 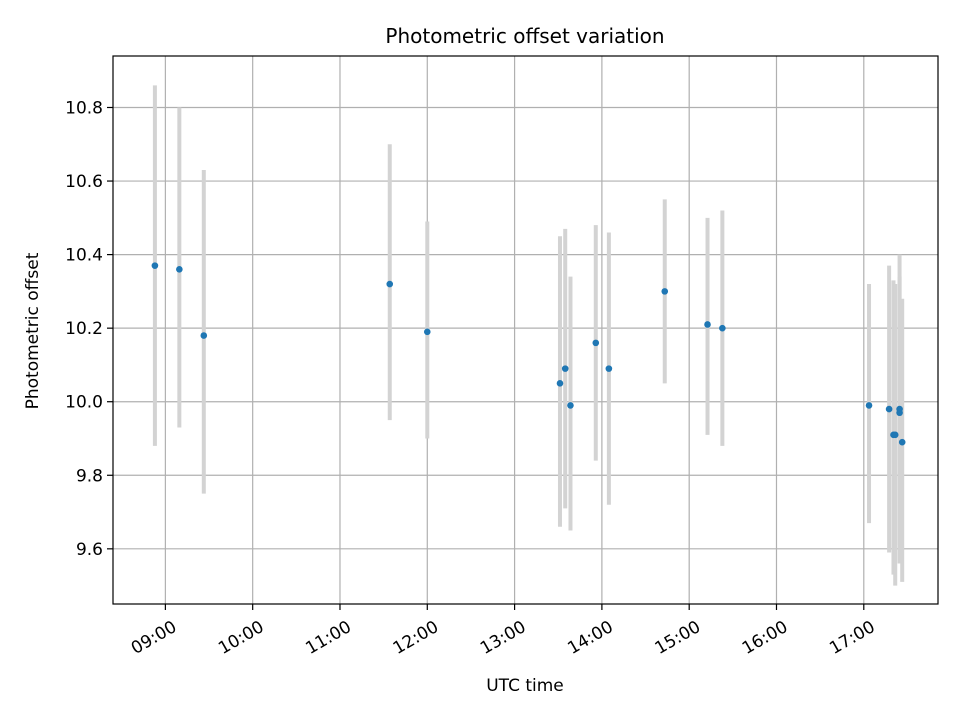 I want to click on chart-title: Photometric offset variation, so click(x=524, y=36).